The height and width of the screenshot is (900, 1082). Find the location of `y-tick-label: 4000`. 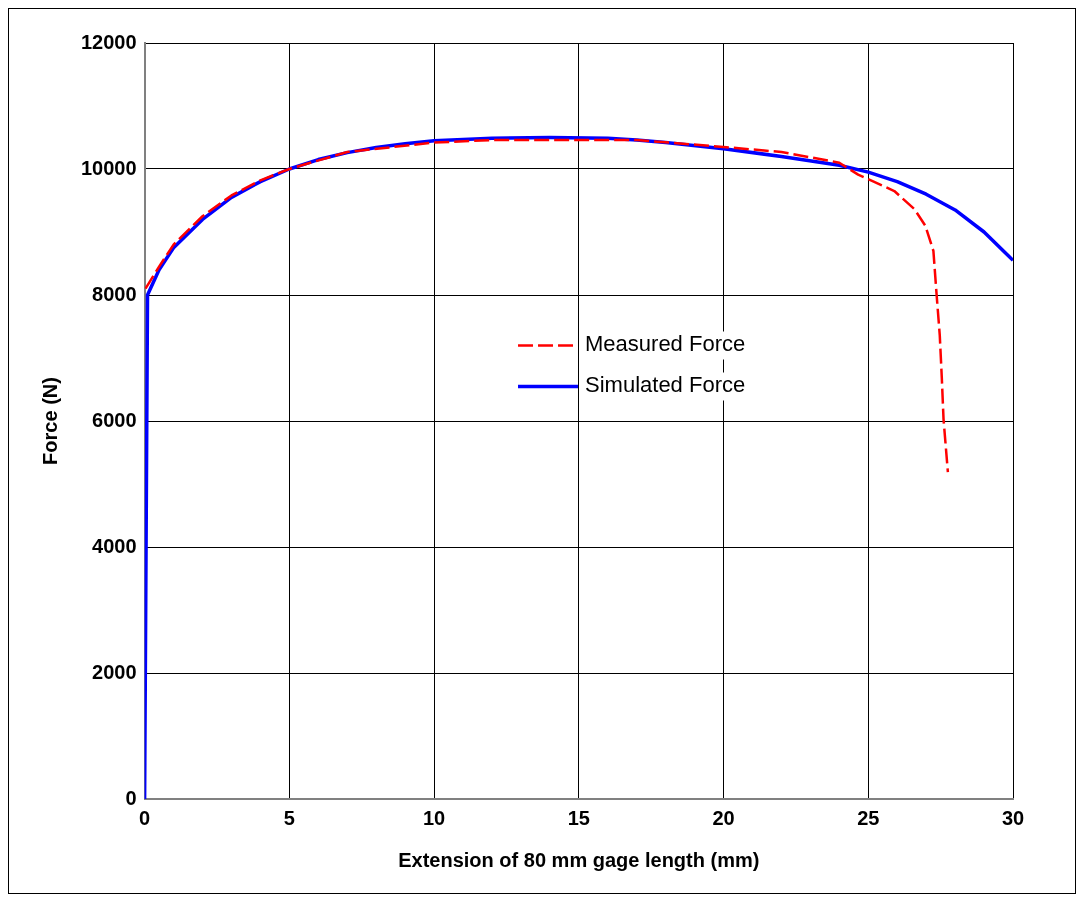

y-tick-label: 4000 is located at coordinates (114, 545).